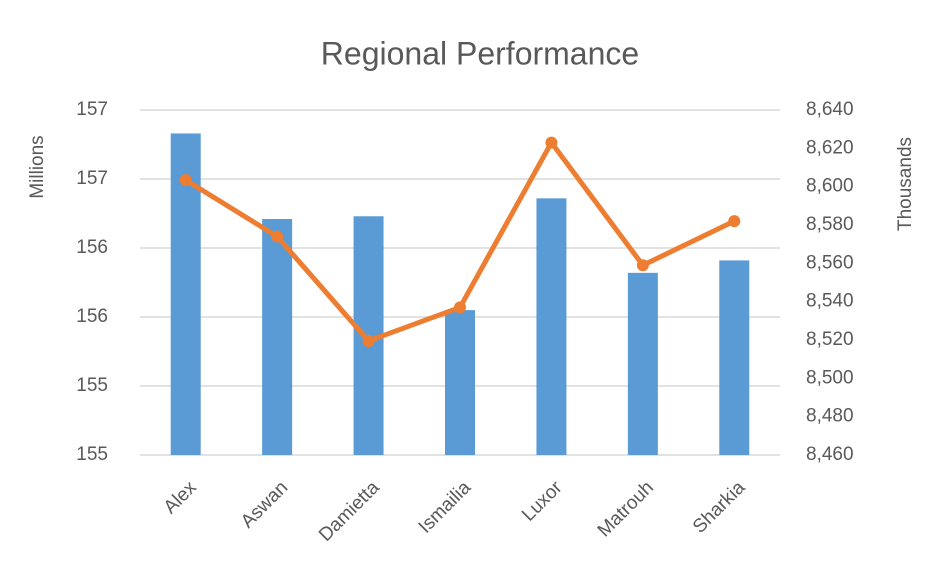  What do you see at coordinates (830, 186) in the screenshot?
I see `y2-tick-label: 8,600` at bounding box center [830, 186].